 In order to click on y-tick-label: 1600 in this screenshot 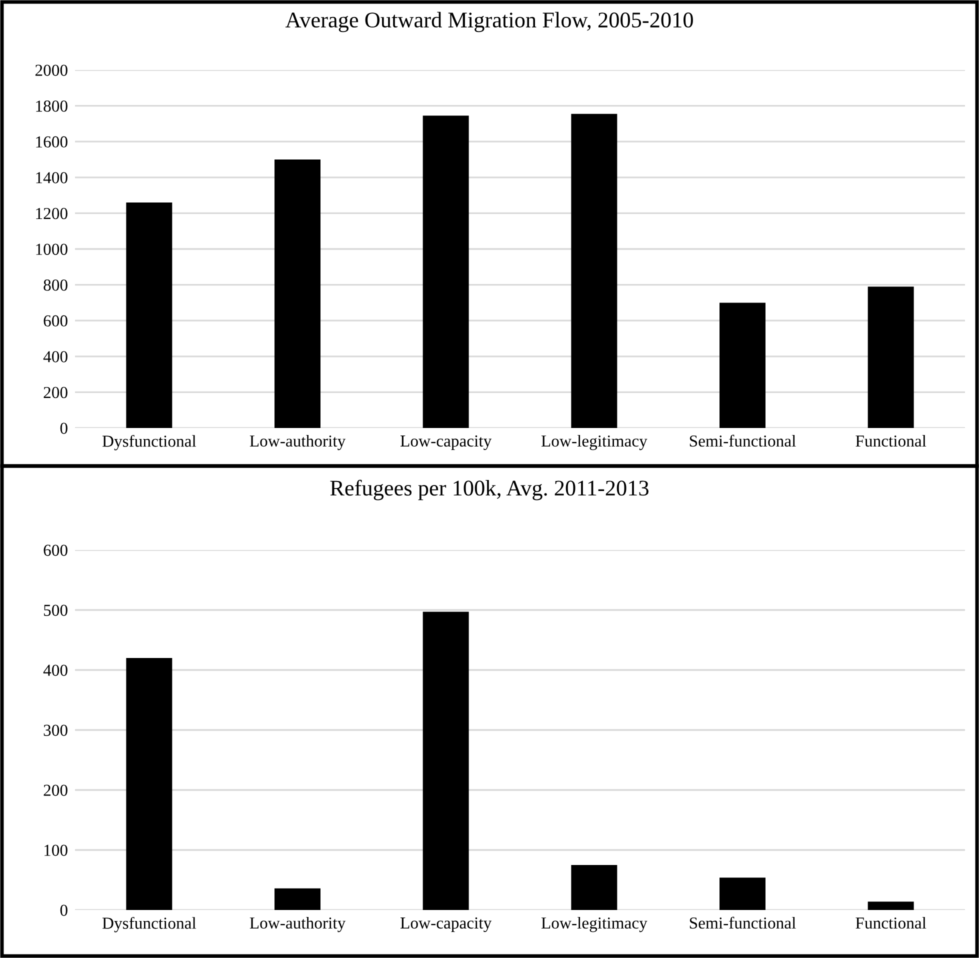, I will do `click(52, 142)`.